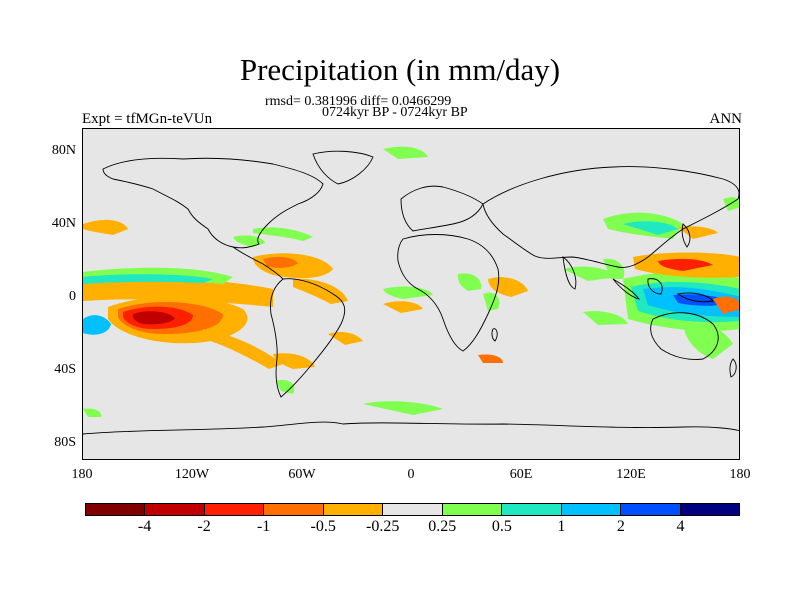 The height and width of the screenshot is (600, 800). What do you see at coordinates (82, 474) in the screenshot?
I see `lon-label-180w: 180` at bounding box center [82, 474].